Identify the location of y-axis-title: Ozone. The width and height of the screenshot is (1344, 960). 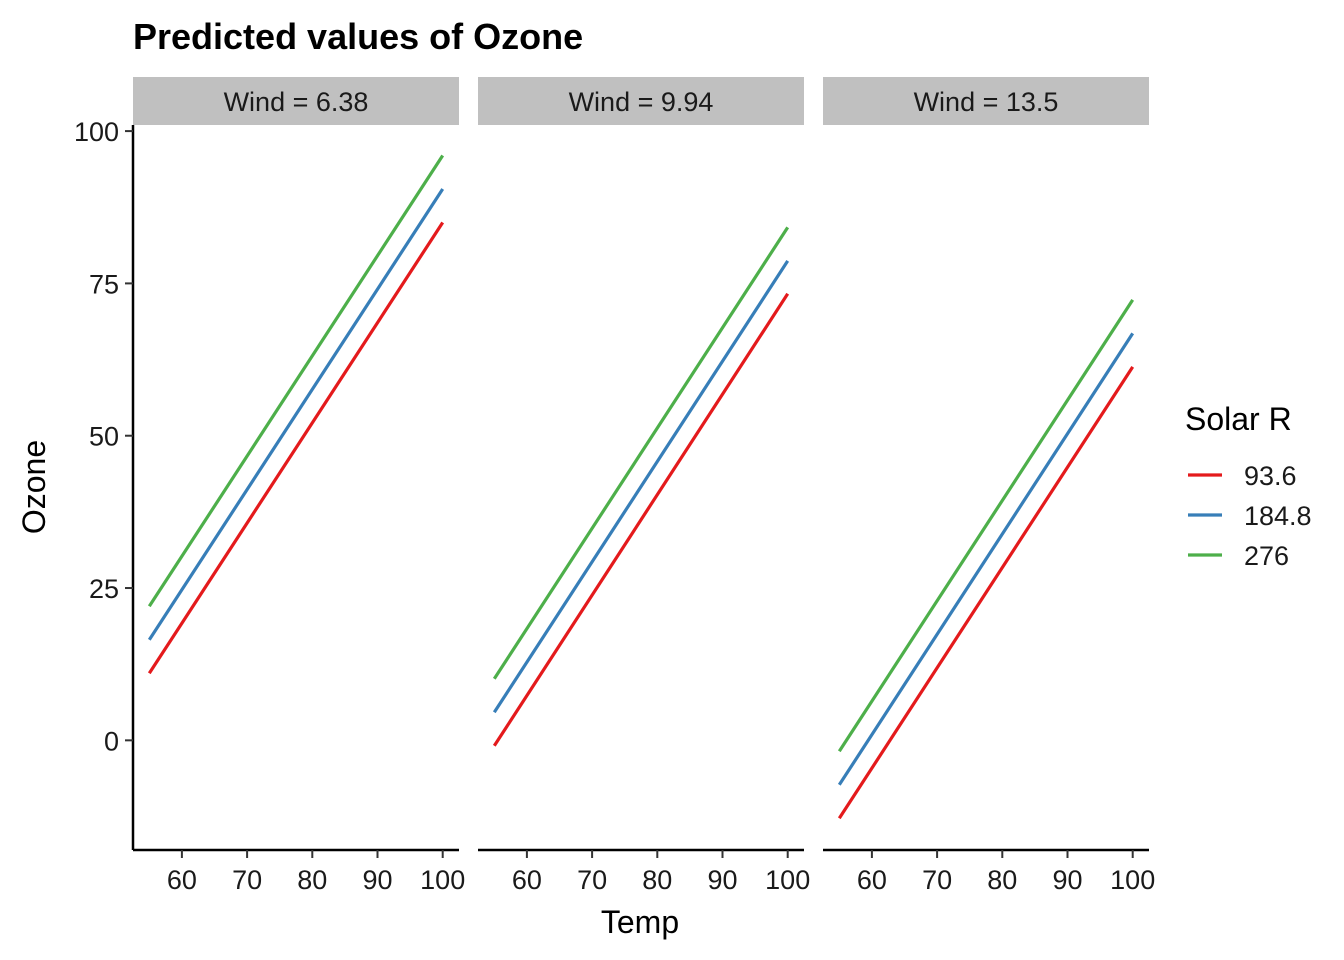
(34, 487).